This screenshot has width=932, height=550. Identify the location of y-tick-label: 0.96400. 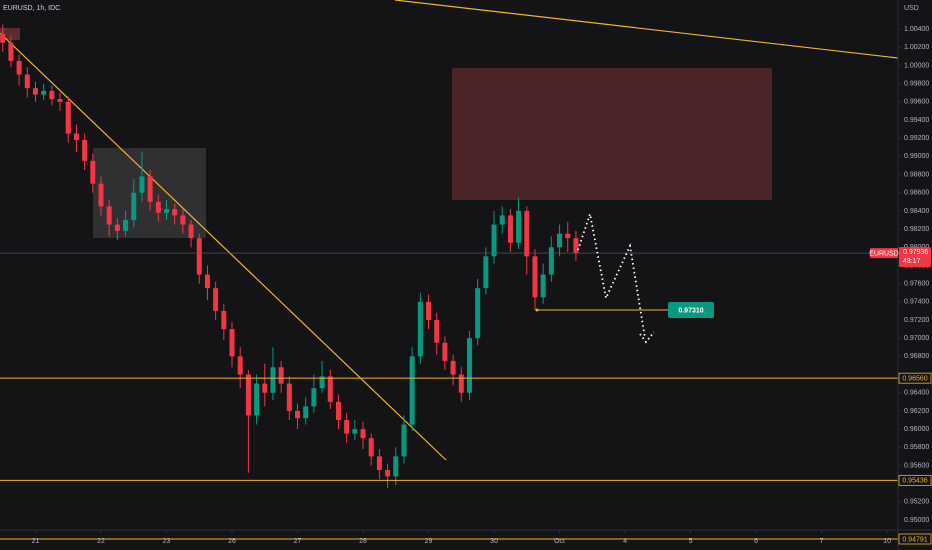
(916, 393).